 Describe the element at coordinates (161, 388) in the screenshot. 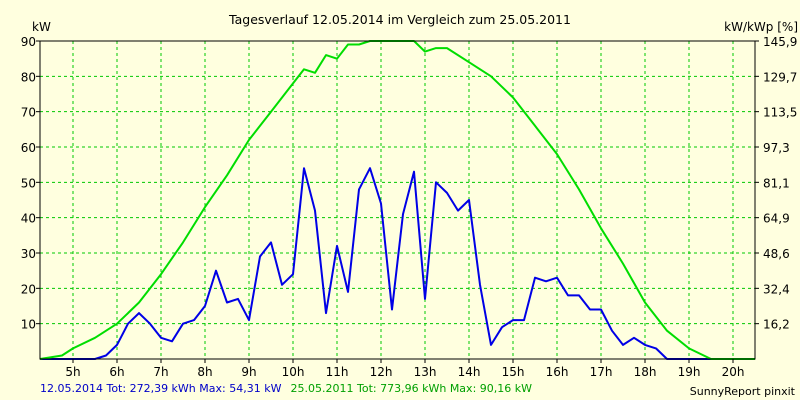

I see `legend-2014: 12.05.2014 Tot: 272,39 kWh Max: 54,31 kW` at that location.